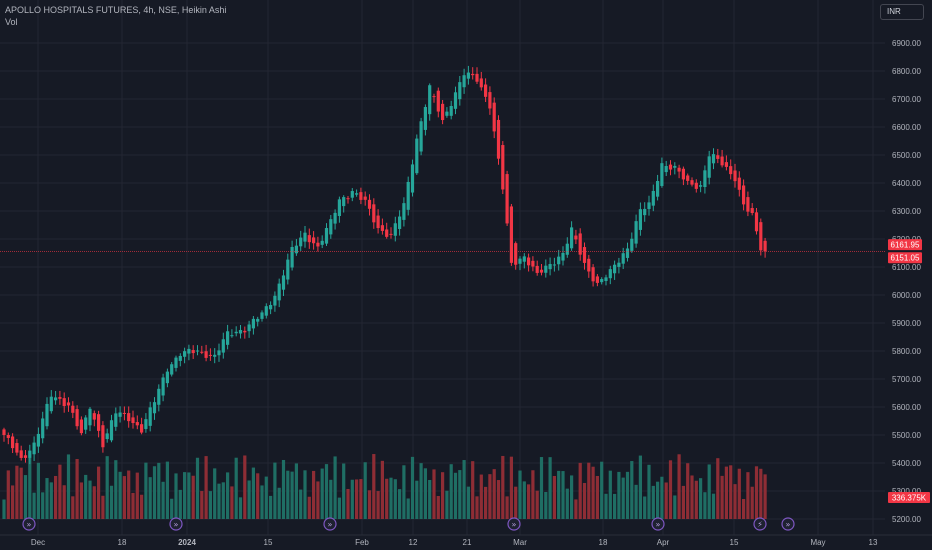 This screenshot has width=932, height=550. Describe the element at coordinates (467, 542) in the screenshot. I see `x-tick-label: 21` at that location.